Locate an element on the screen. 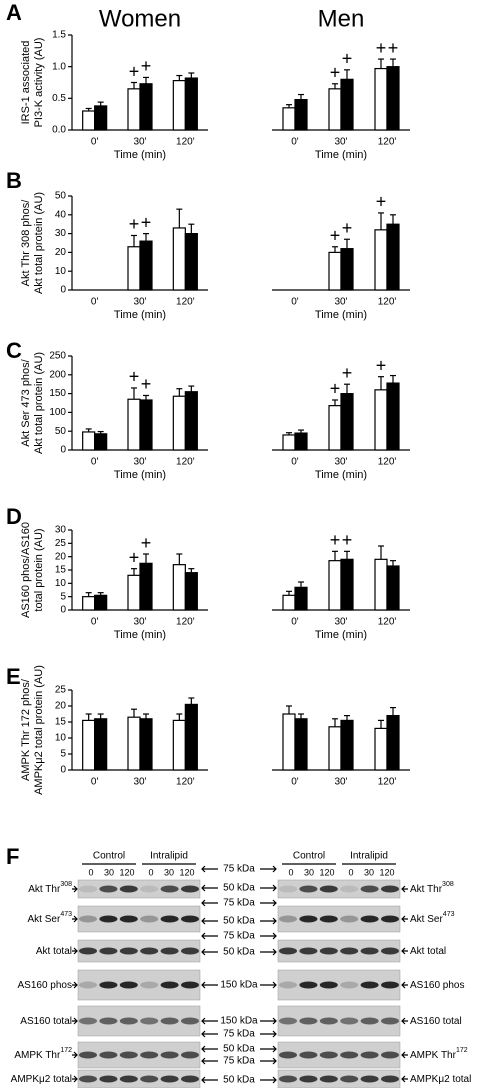 This screenshot has width=480, height=1088. row-label-left: AS160 total is located at coordinates (46, 1021).